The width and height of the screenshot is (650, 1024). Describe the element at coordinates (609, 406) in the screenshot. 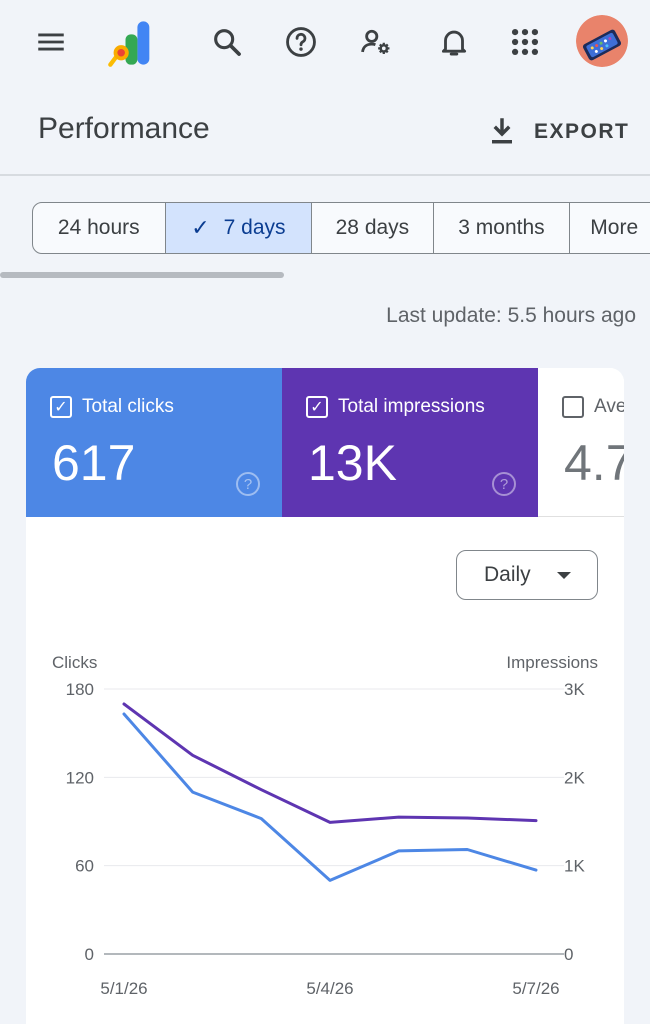

I see `metric-label: Ave` at that location.